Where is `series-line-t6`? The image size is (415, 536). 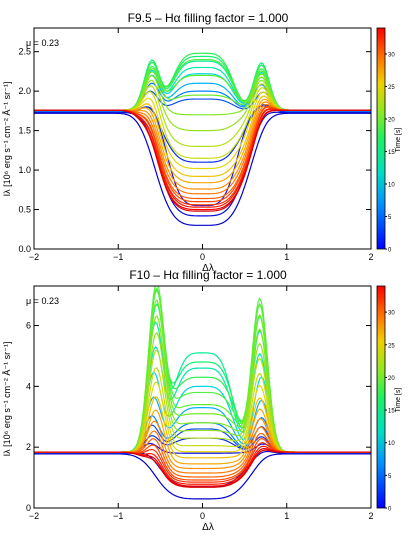
series-line-t6 is located at coordinates (202, 97).